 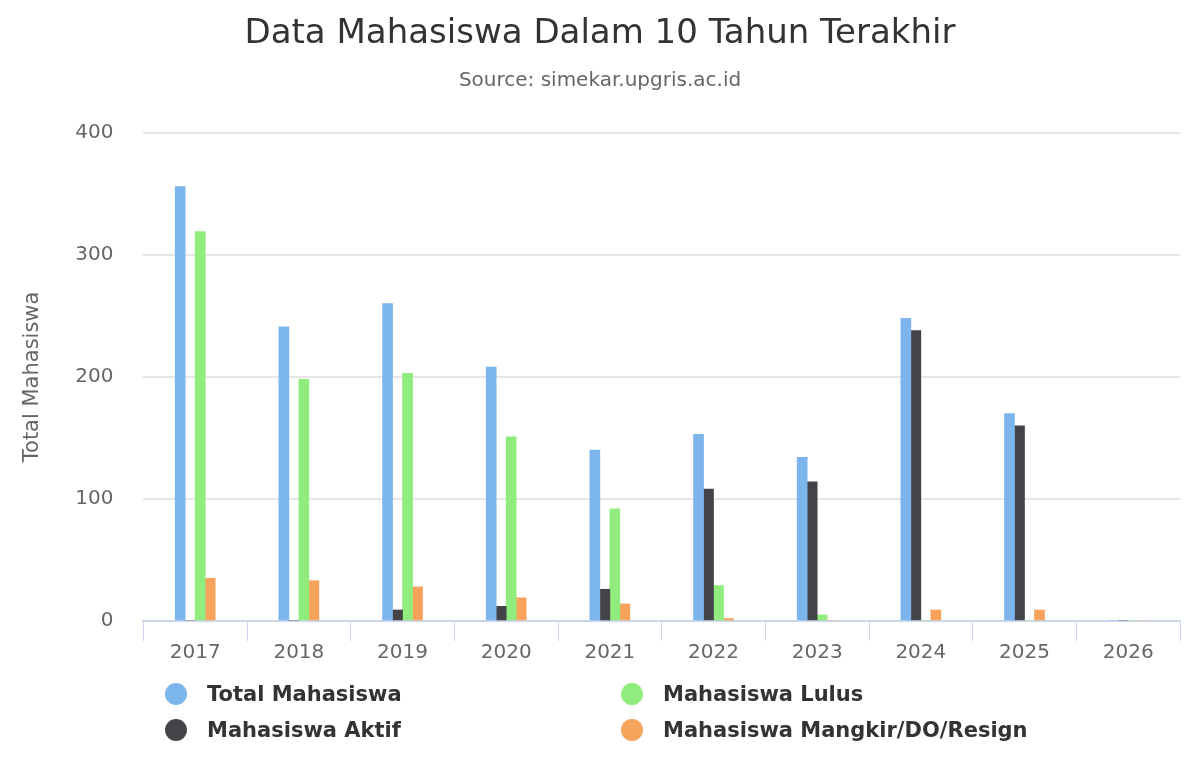 What do you see at coordinates (304, 730) in the screenshot?
I see `legend-label: Mahasiswa Aktif` at bounding box center [304, 730].